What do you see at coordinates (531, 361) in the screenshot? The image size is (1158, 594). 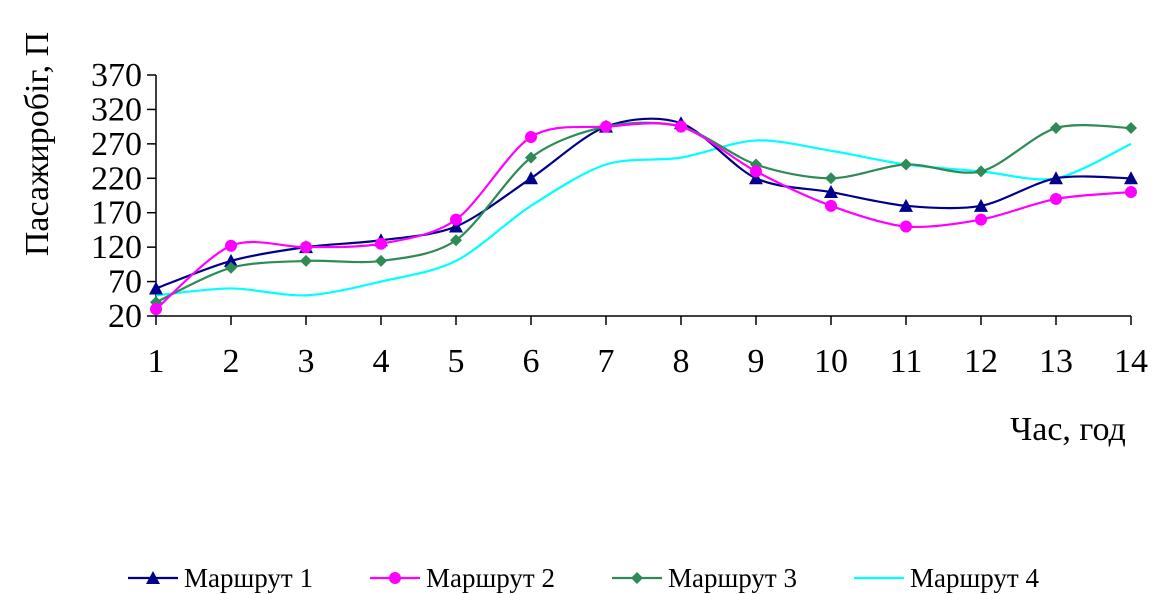 I see `x-tick-label: 6` at bounding box center [531, 361].